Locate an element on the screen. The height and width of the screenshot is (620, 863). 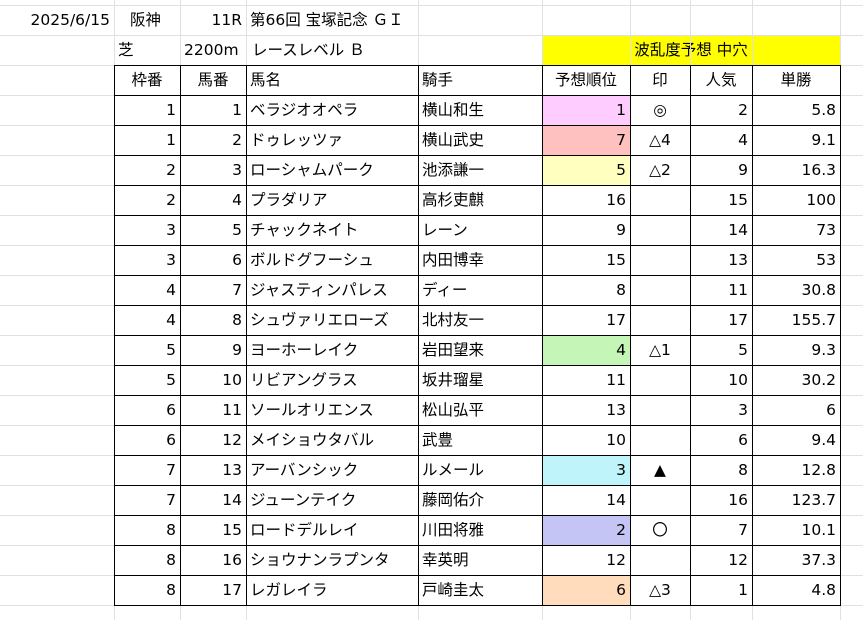
mark-cell: △4 is located at coordinates (660, 140).